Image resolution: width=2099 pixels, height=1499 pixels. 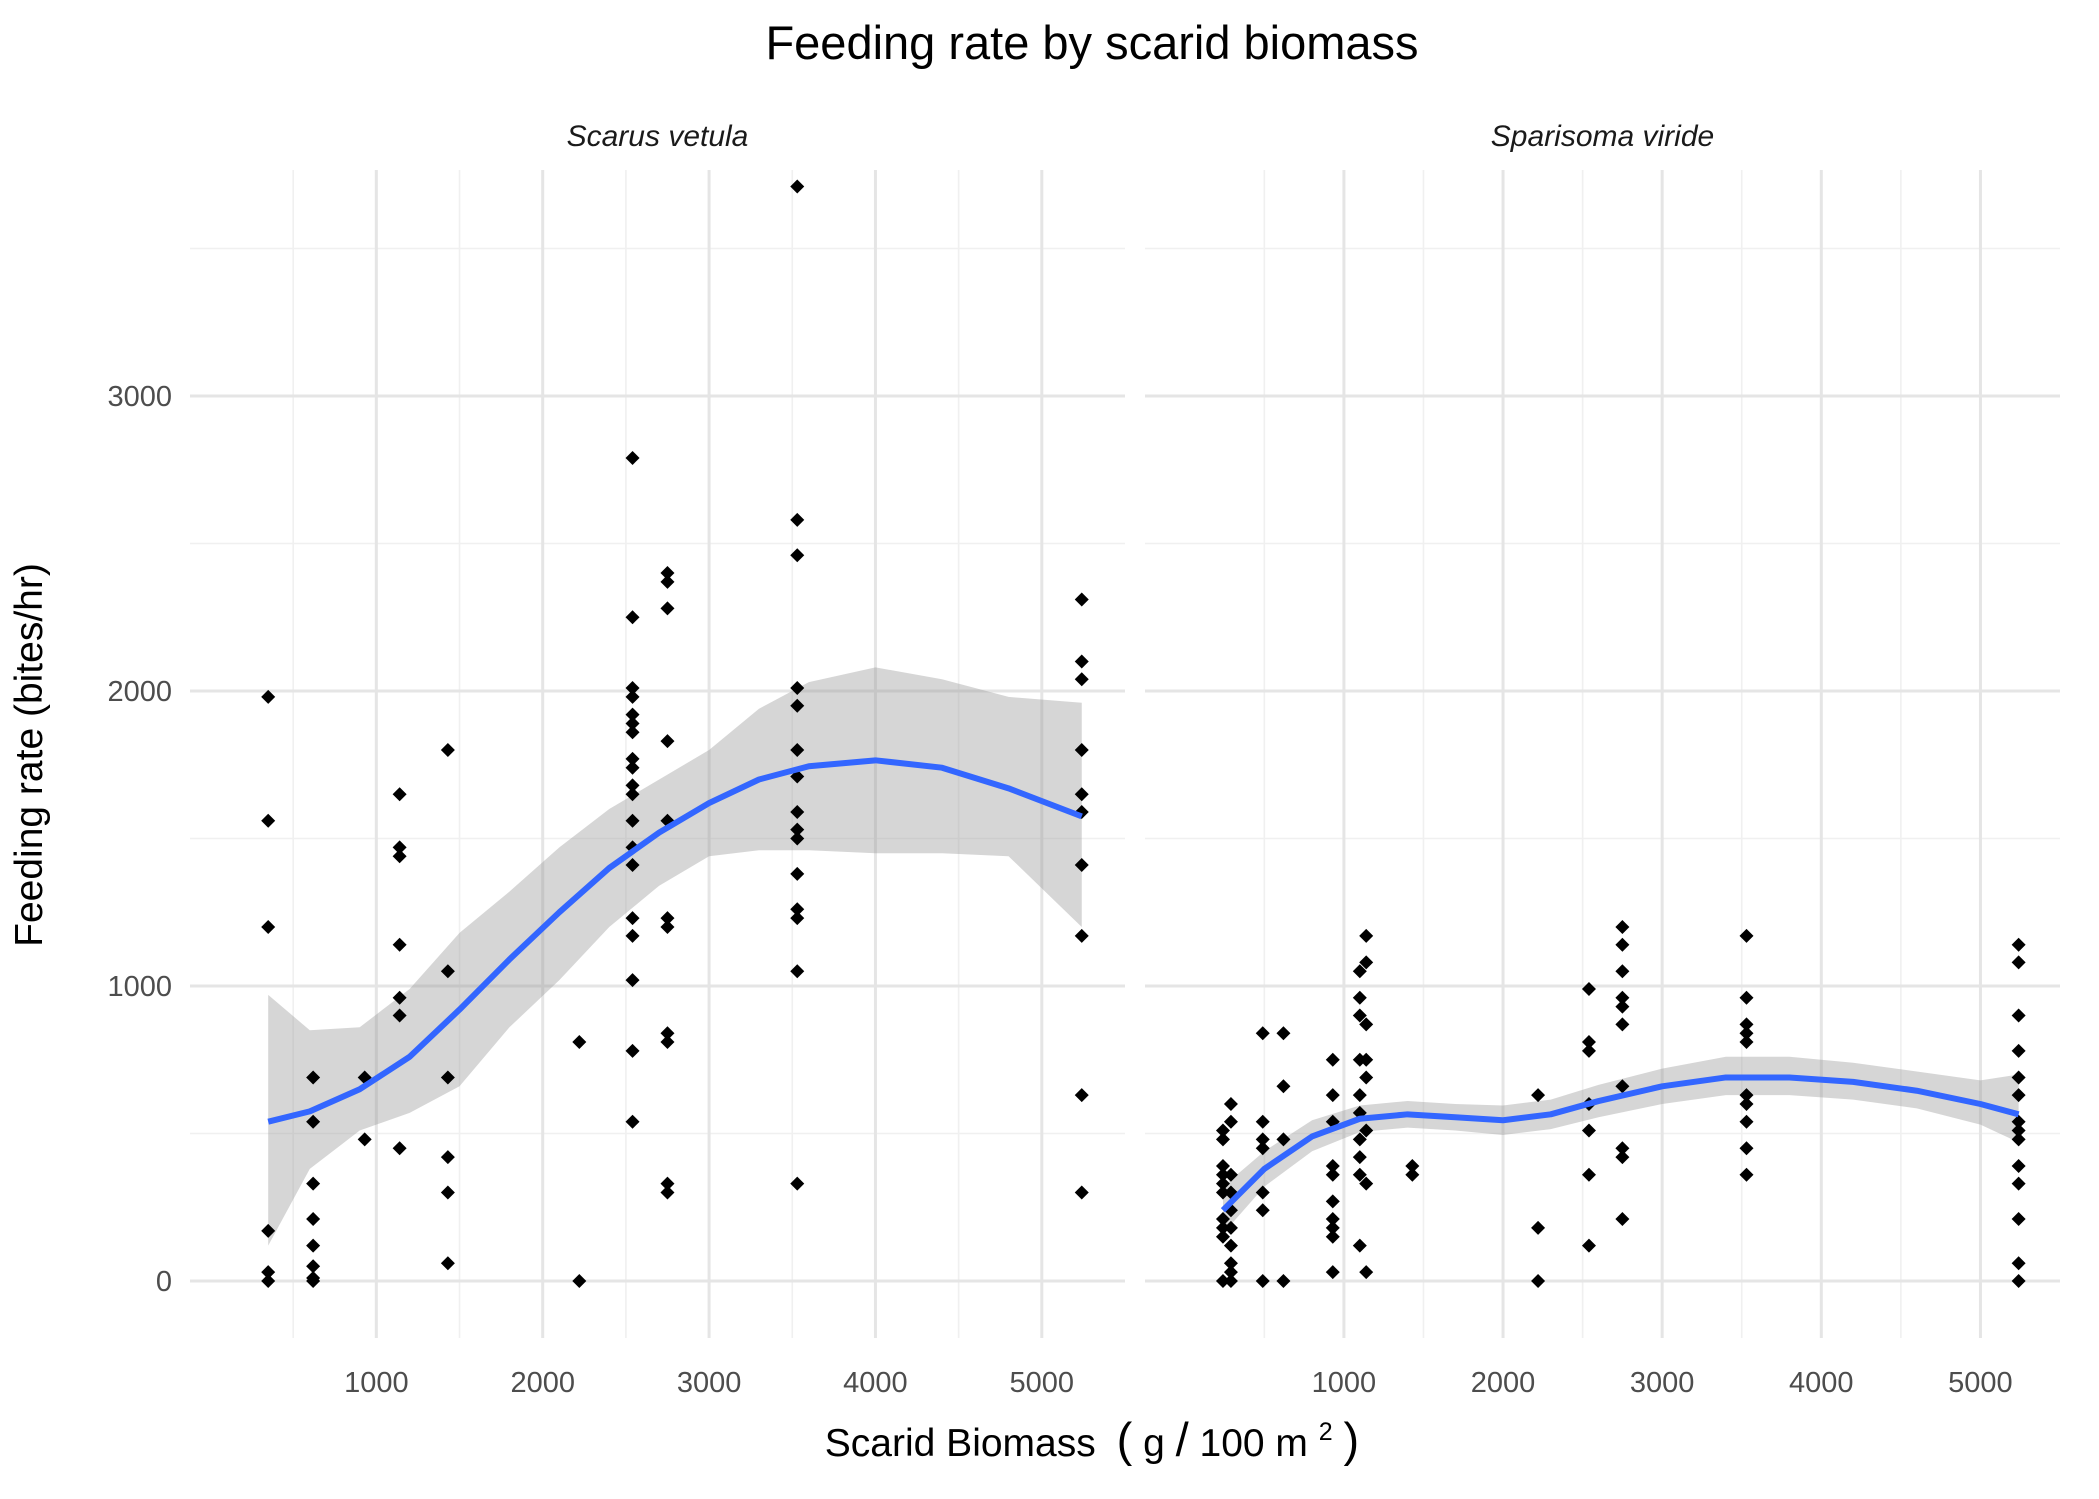 What do you see at coordinates (960, 1443) in the screenshot?
I see `x-axis-title-main: Scarid Biomass` at bounding box center [960, 1443].